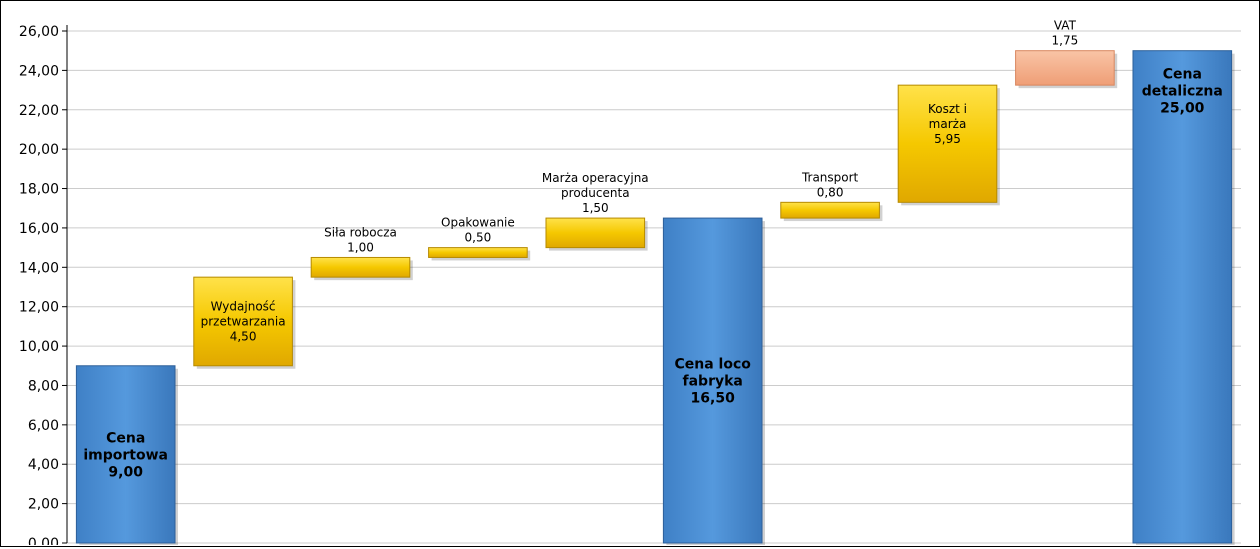 The image size is (1260, 549). What do you see at coordinates (43, 540) in the screenshot?
I see `y-tick-label: 0,00` at bounding box center [43, 540].